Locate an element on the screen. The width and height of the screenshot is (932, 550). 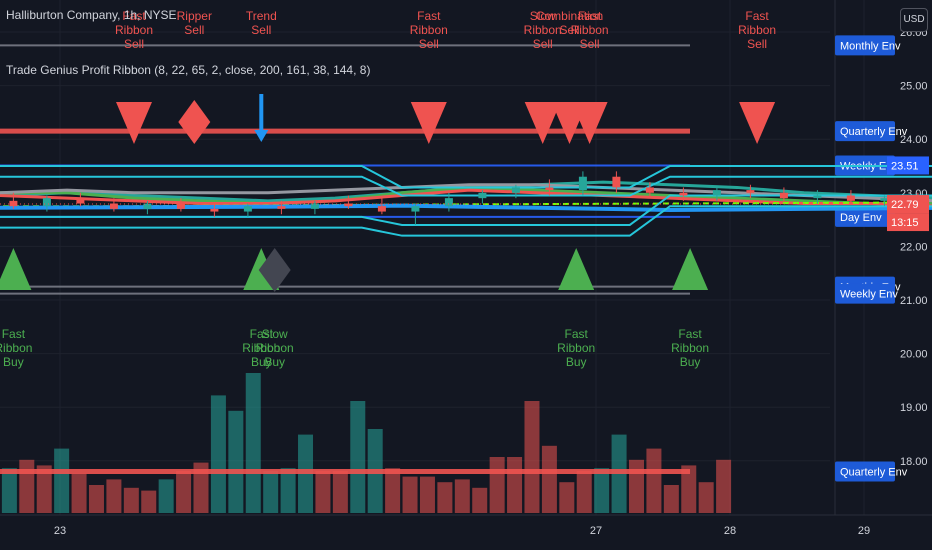
y-tick-label-8: 18.00 is located at coordinates (914, 462).